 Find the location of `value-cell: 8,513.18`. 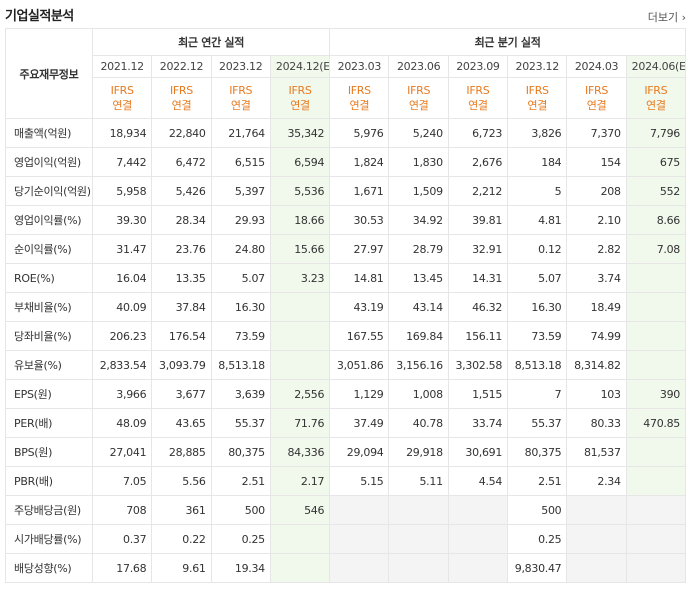

value-cell: 8,513.18 is located at coordinates (240, 365).